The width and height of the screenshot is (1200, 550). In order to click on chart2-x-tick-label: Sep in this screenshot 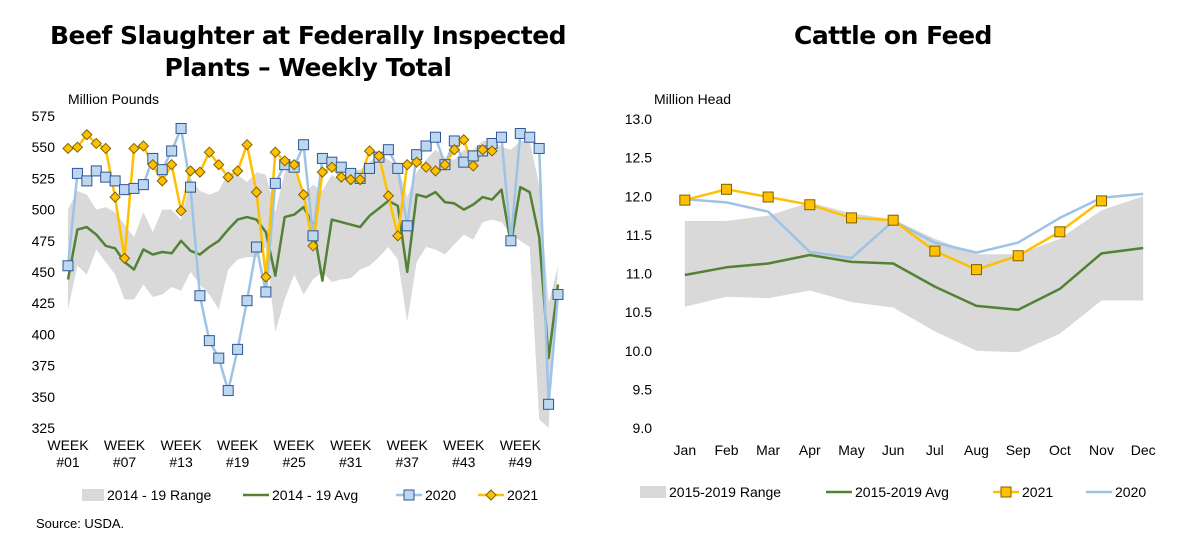, I will do `click(1018, 450)`.